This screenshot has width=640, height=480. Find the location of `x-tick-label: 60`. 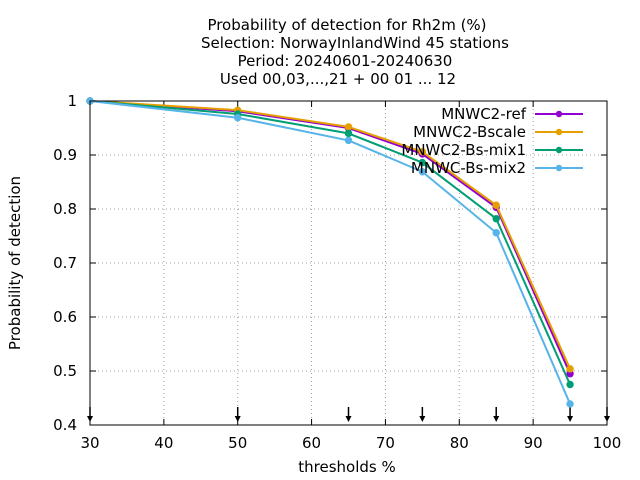

x-tick-label: 60 is located at coordinates (311, 443).